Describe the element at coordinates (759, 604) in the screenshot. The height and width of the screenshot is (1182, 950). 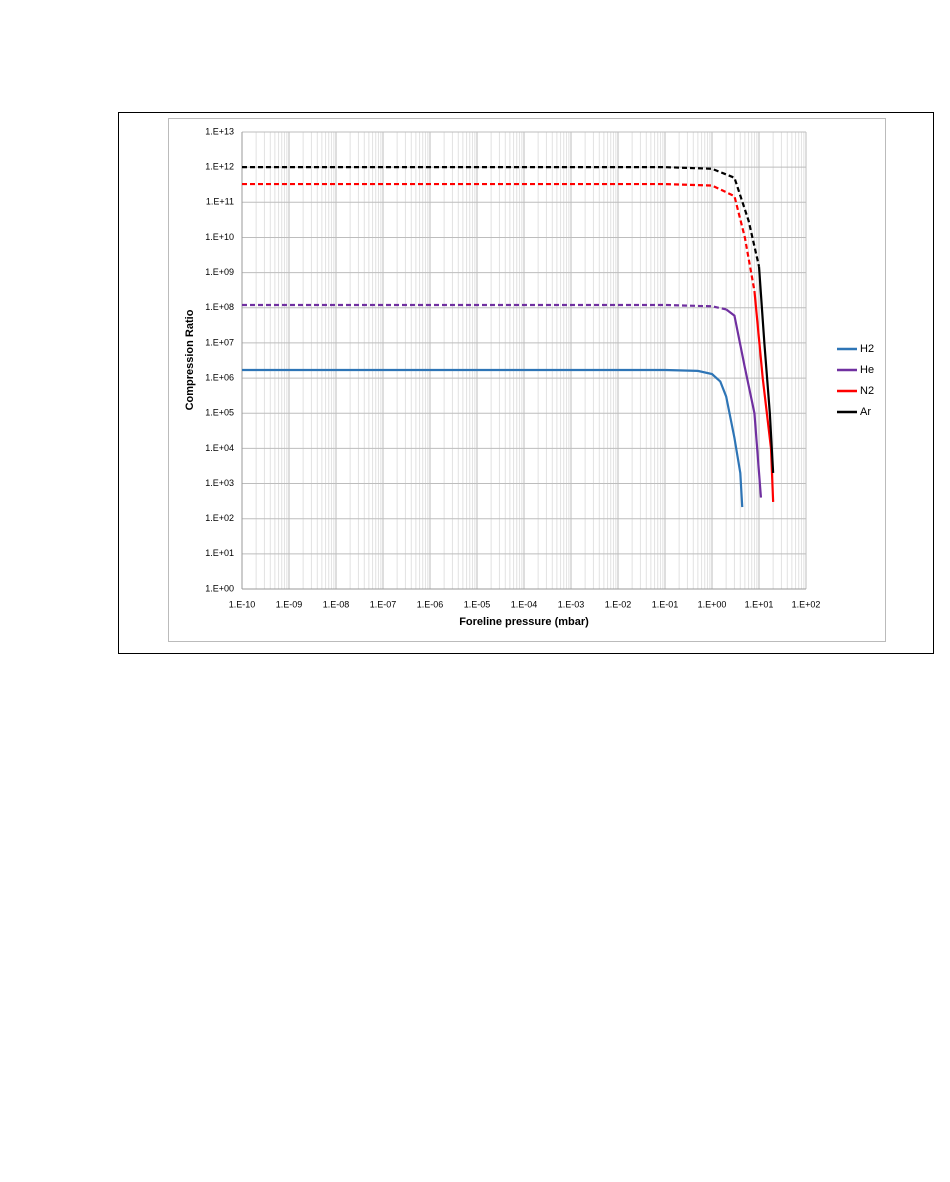
I see `x-tick-label: 1.E+01` at that location.